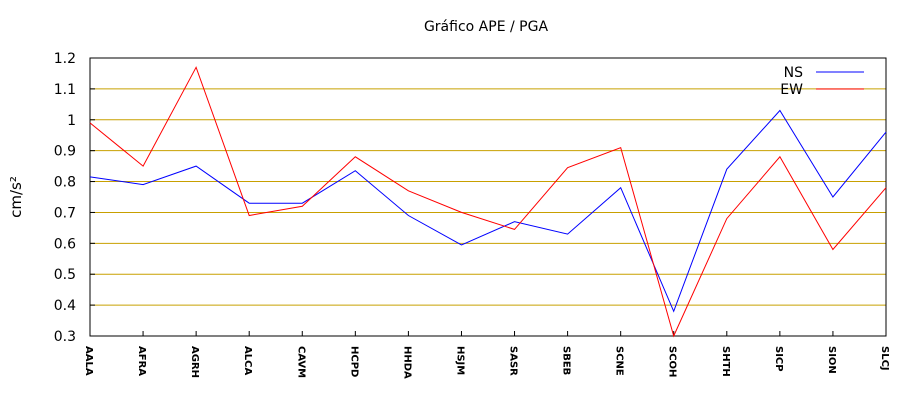 The width and height of the screenshot is (920, 400). Describe the element at coordinates (672, 361) in the screenshot. I see `x-tick-label: SCOH` at that location.